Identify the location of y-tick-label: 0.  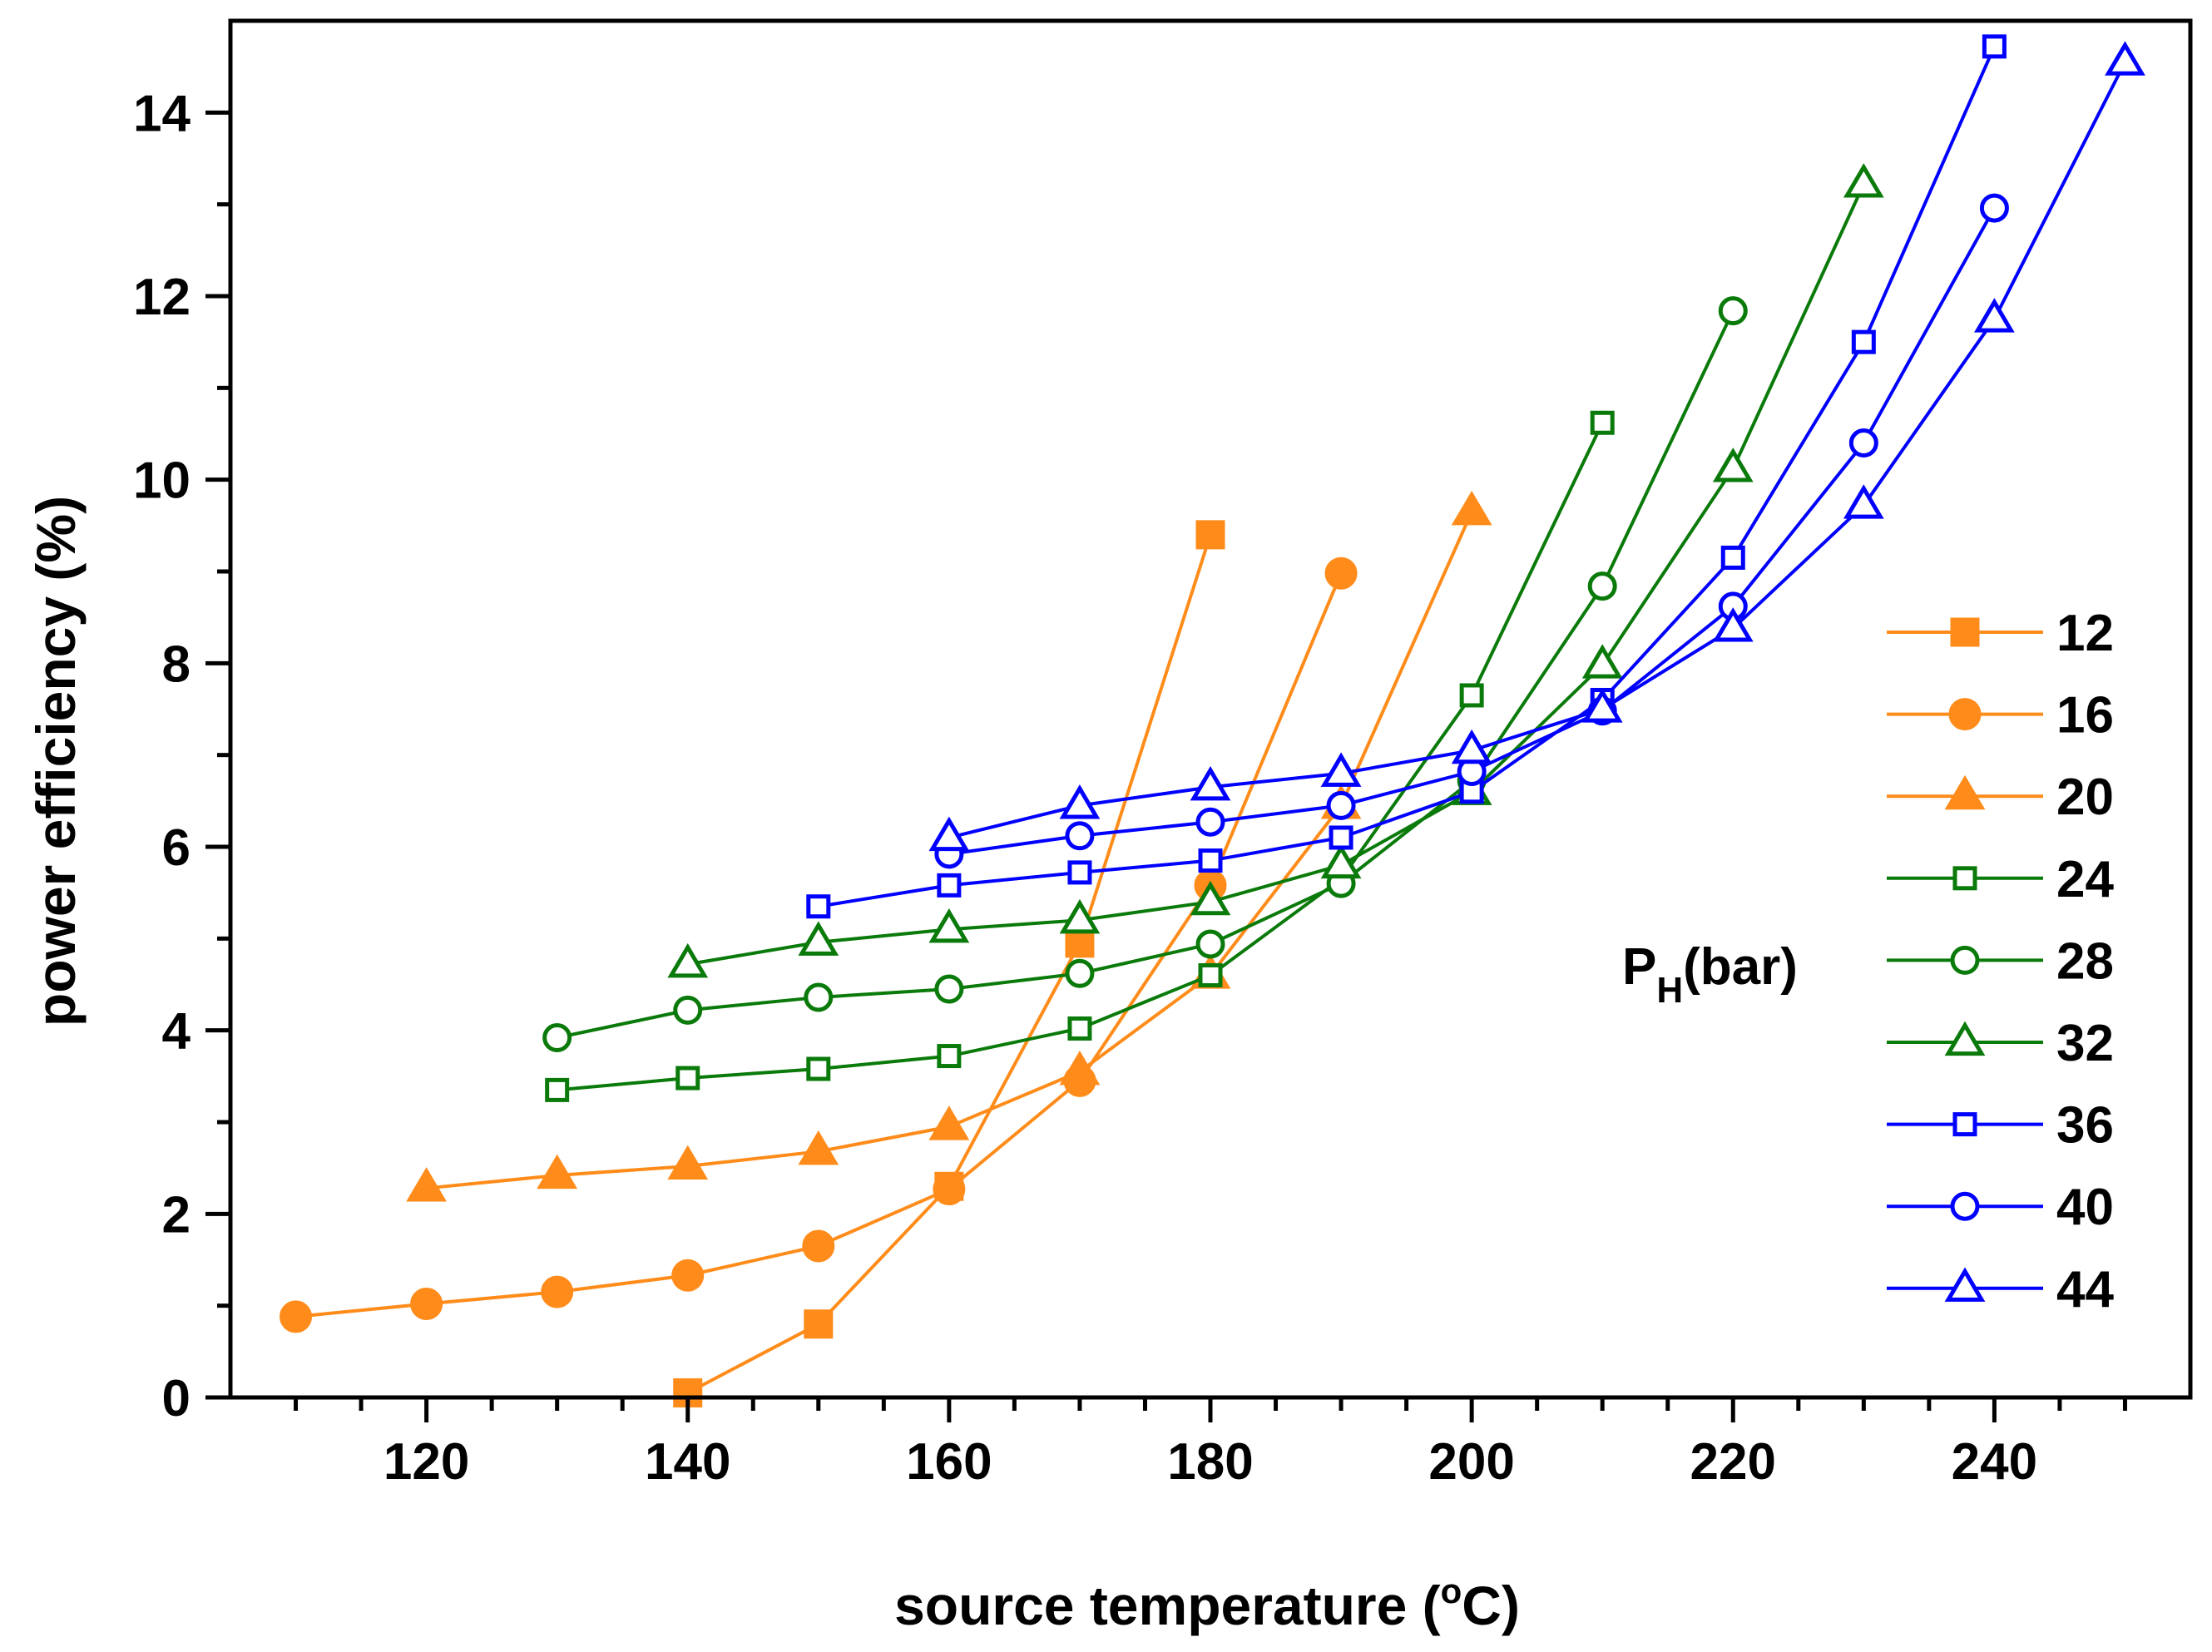
(176, 1398).